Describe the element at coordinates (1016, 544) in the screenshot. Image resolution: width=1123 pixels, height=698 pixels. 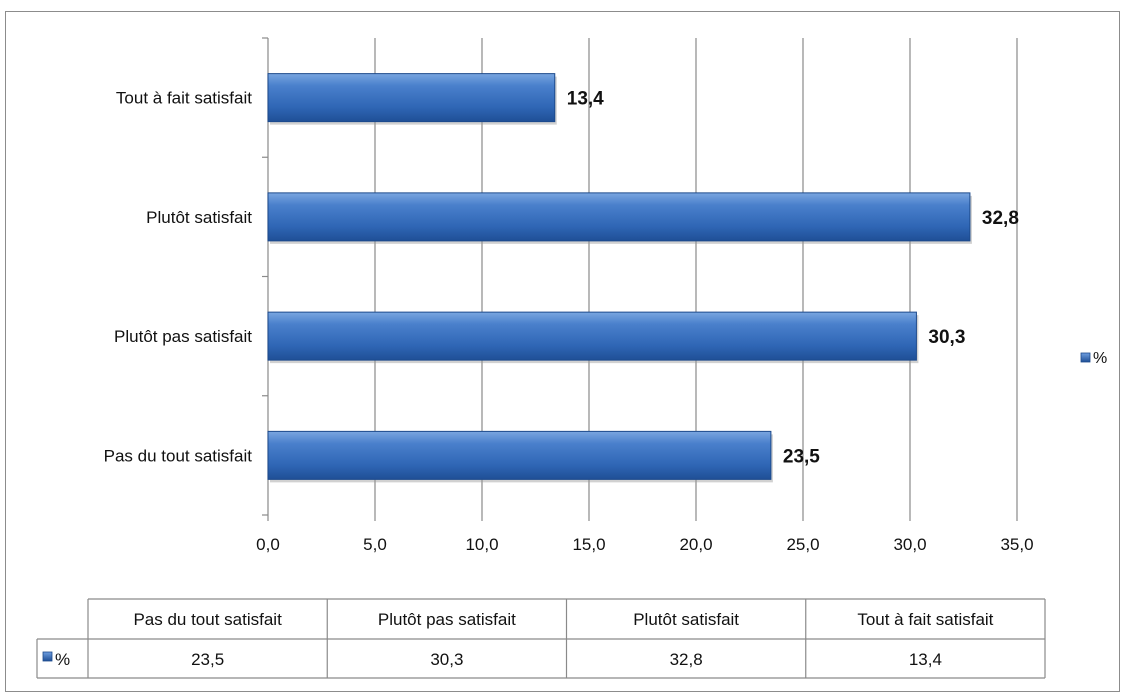
I see `x-tick-label: 35,0` at that location.